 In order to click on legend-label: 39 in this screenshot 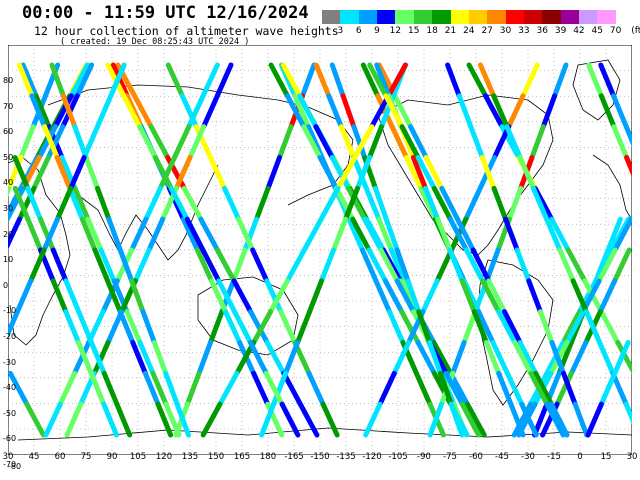, I will do `click(560, 31)`.